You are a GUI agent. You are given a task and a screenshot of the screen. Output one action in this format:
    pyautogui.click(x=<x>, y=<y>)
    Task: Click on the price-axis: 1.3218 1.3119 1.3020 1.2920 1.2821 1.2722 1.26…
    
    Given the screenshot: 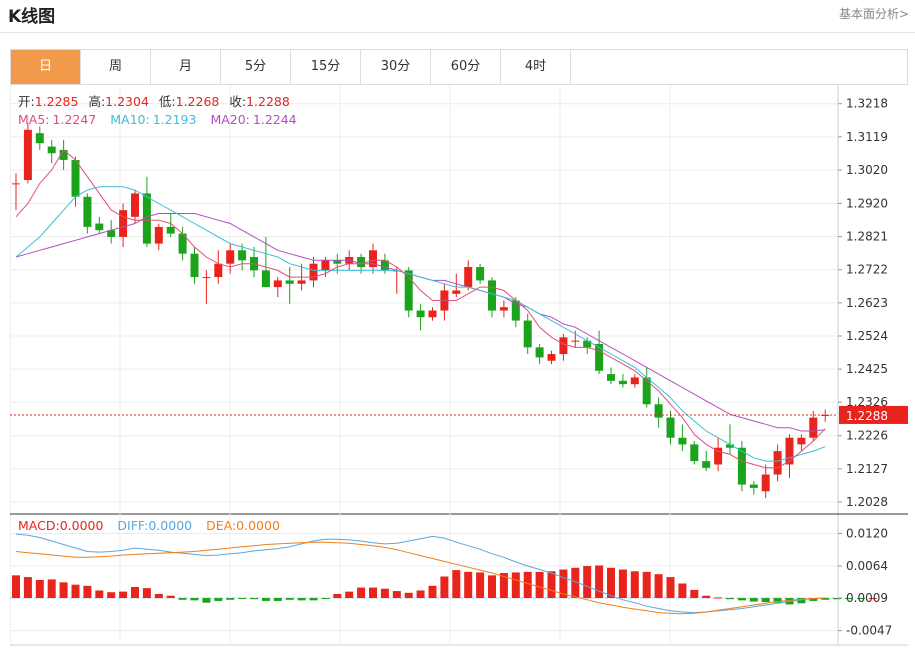 What is the action you would take?
    pyautogui.click(x=873, y=367)
    